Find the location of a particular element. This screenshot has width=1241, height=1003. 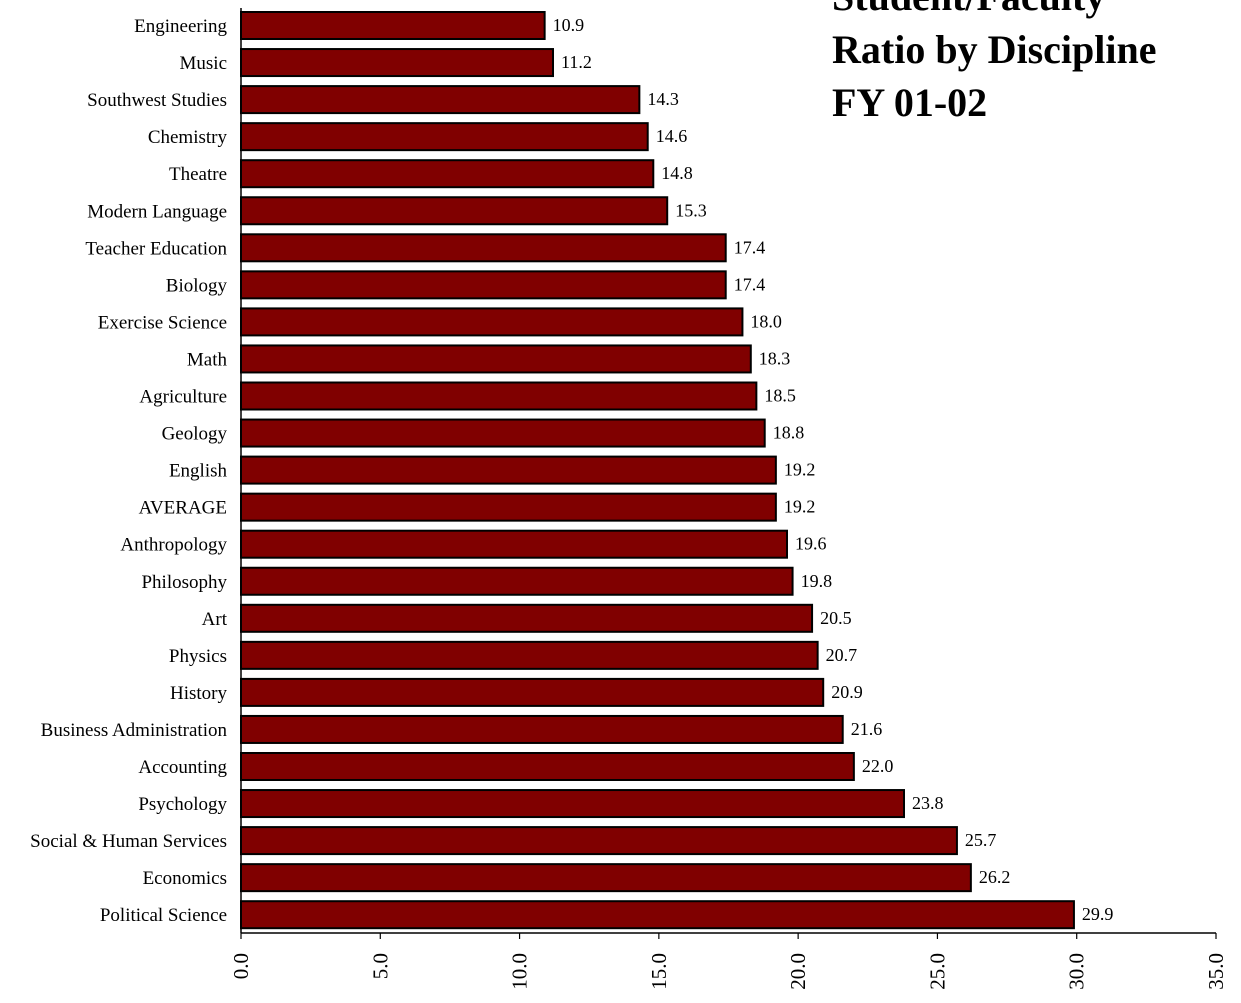

category-label: Teacher Education is located at coordinates (156, 248).